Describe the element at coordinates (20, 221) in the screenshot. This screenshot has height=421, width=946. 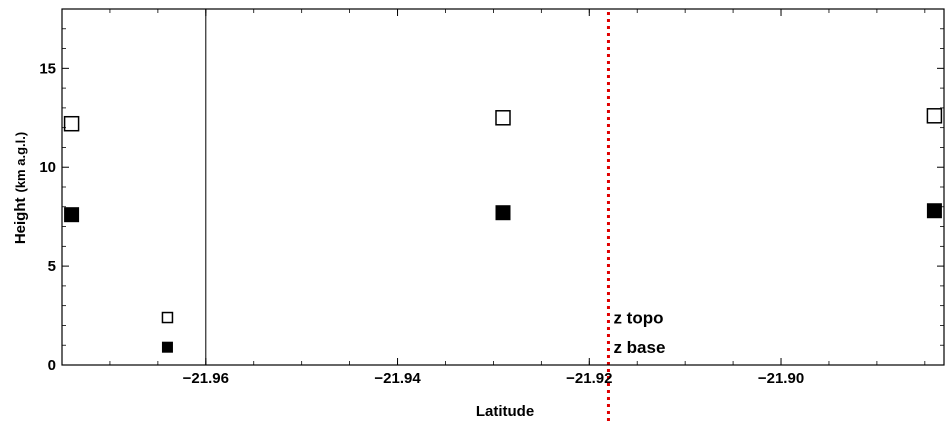
I see `y-axis-title-main: Height` at that location.